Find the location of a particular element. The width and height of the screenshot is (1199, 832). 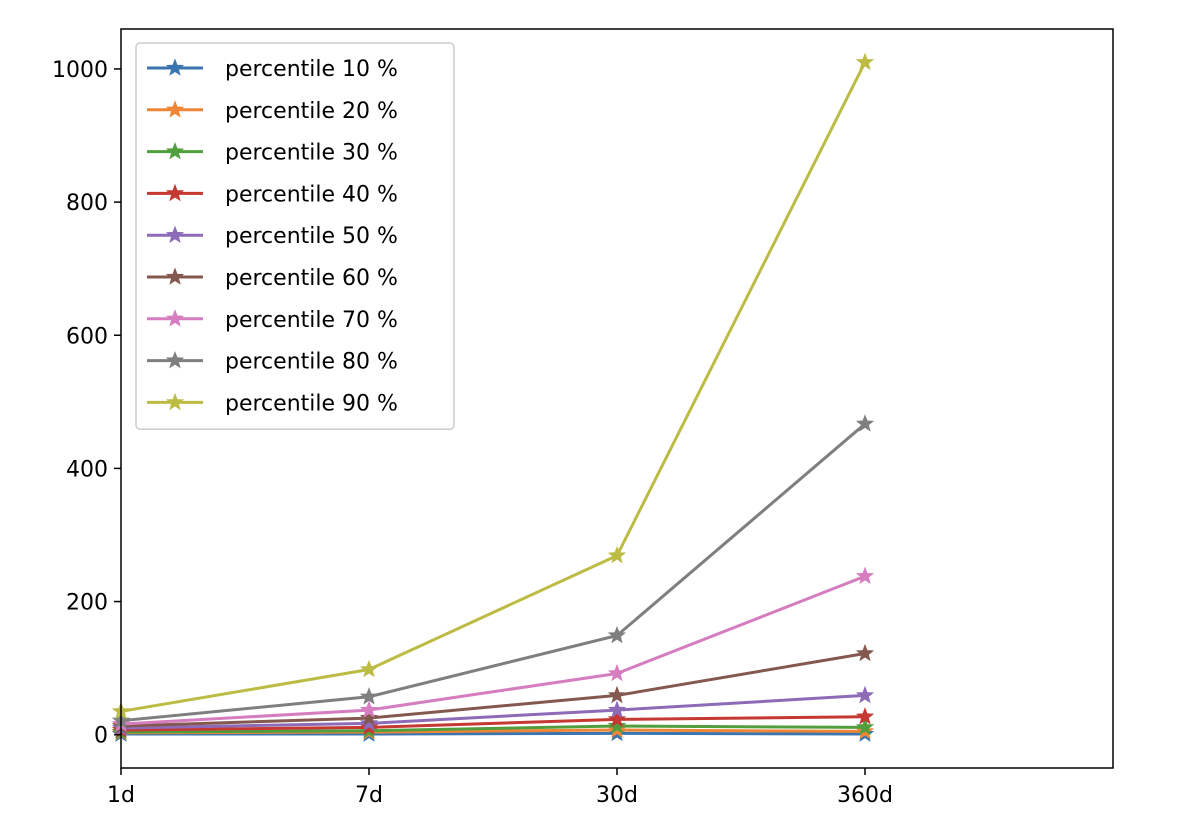

legend-entry: percentile 10 % is located at coordinates (272, 69).